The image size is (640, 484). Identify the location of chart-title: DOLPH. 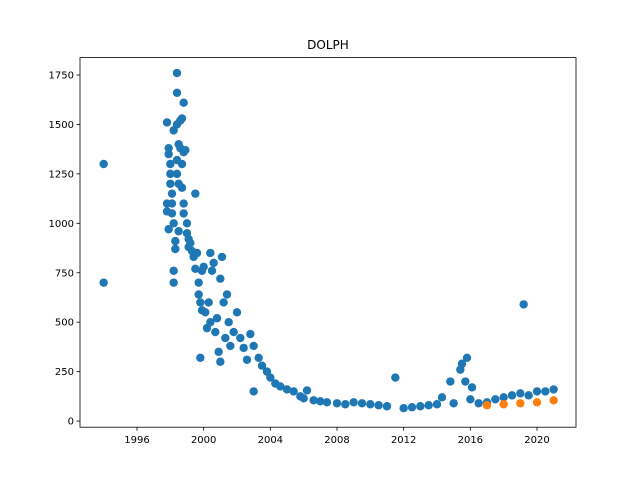
(328, 45).